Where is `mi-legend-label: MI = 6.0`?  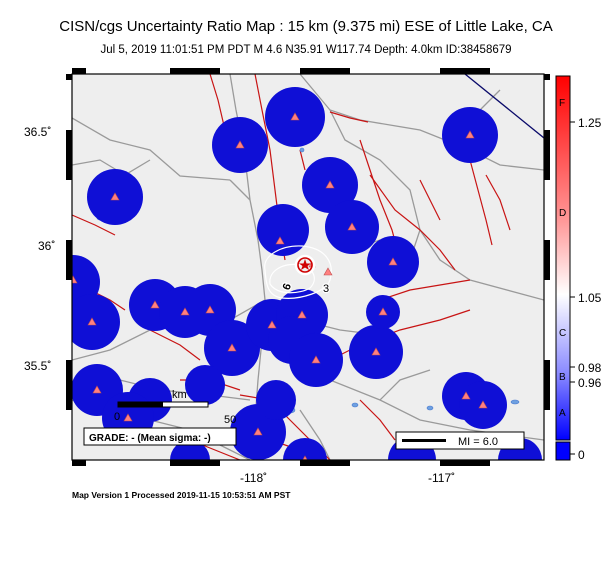
mi-legend-label: MI = 6.0 is located at coordinates (478, 442).